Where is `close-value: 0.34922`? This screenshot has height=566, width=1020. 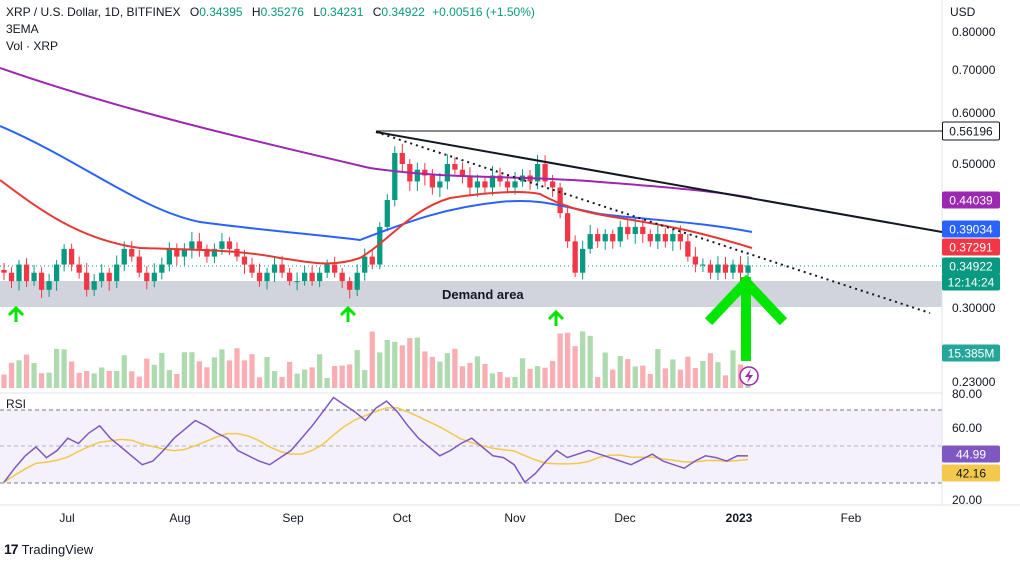
close-value: 0.34922 is located at coordinates (403, 12).